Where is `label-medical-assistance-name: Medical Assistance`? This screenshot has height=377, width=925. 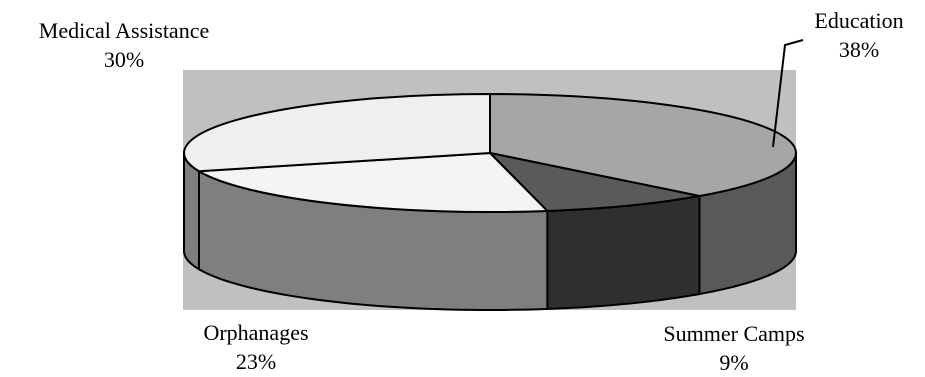
label-medical-assistance-name: Medical Assistance is located at coordinates (124, 30).